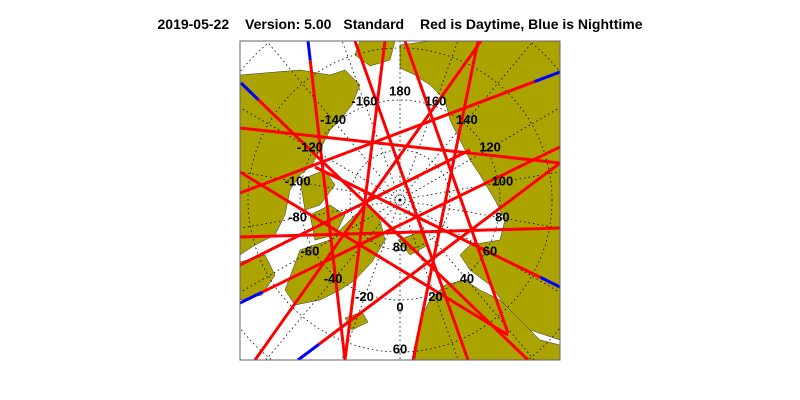 The height and width of the screenshot is (400, 800). I want to click on longitude-label: -140, so click(333, 119).